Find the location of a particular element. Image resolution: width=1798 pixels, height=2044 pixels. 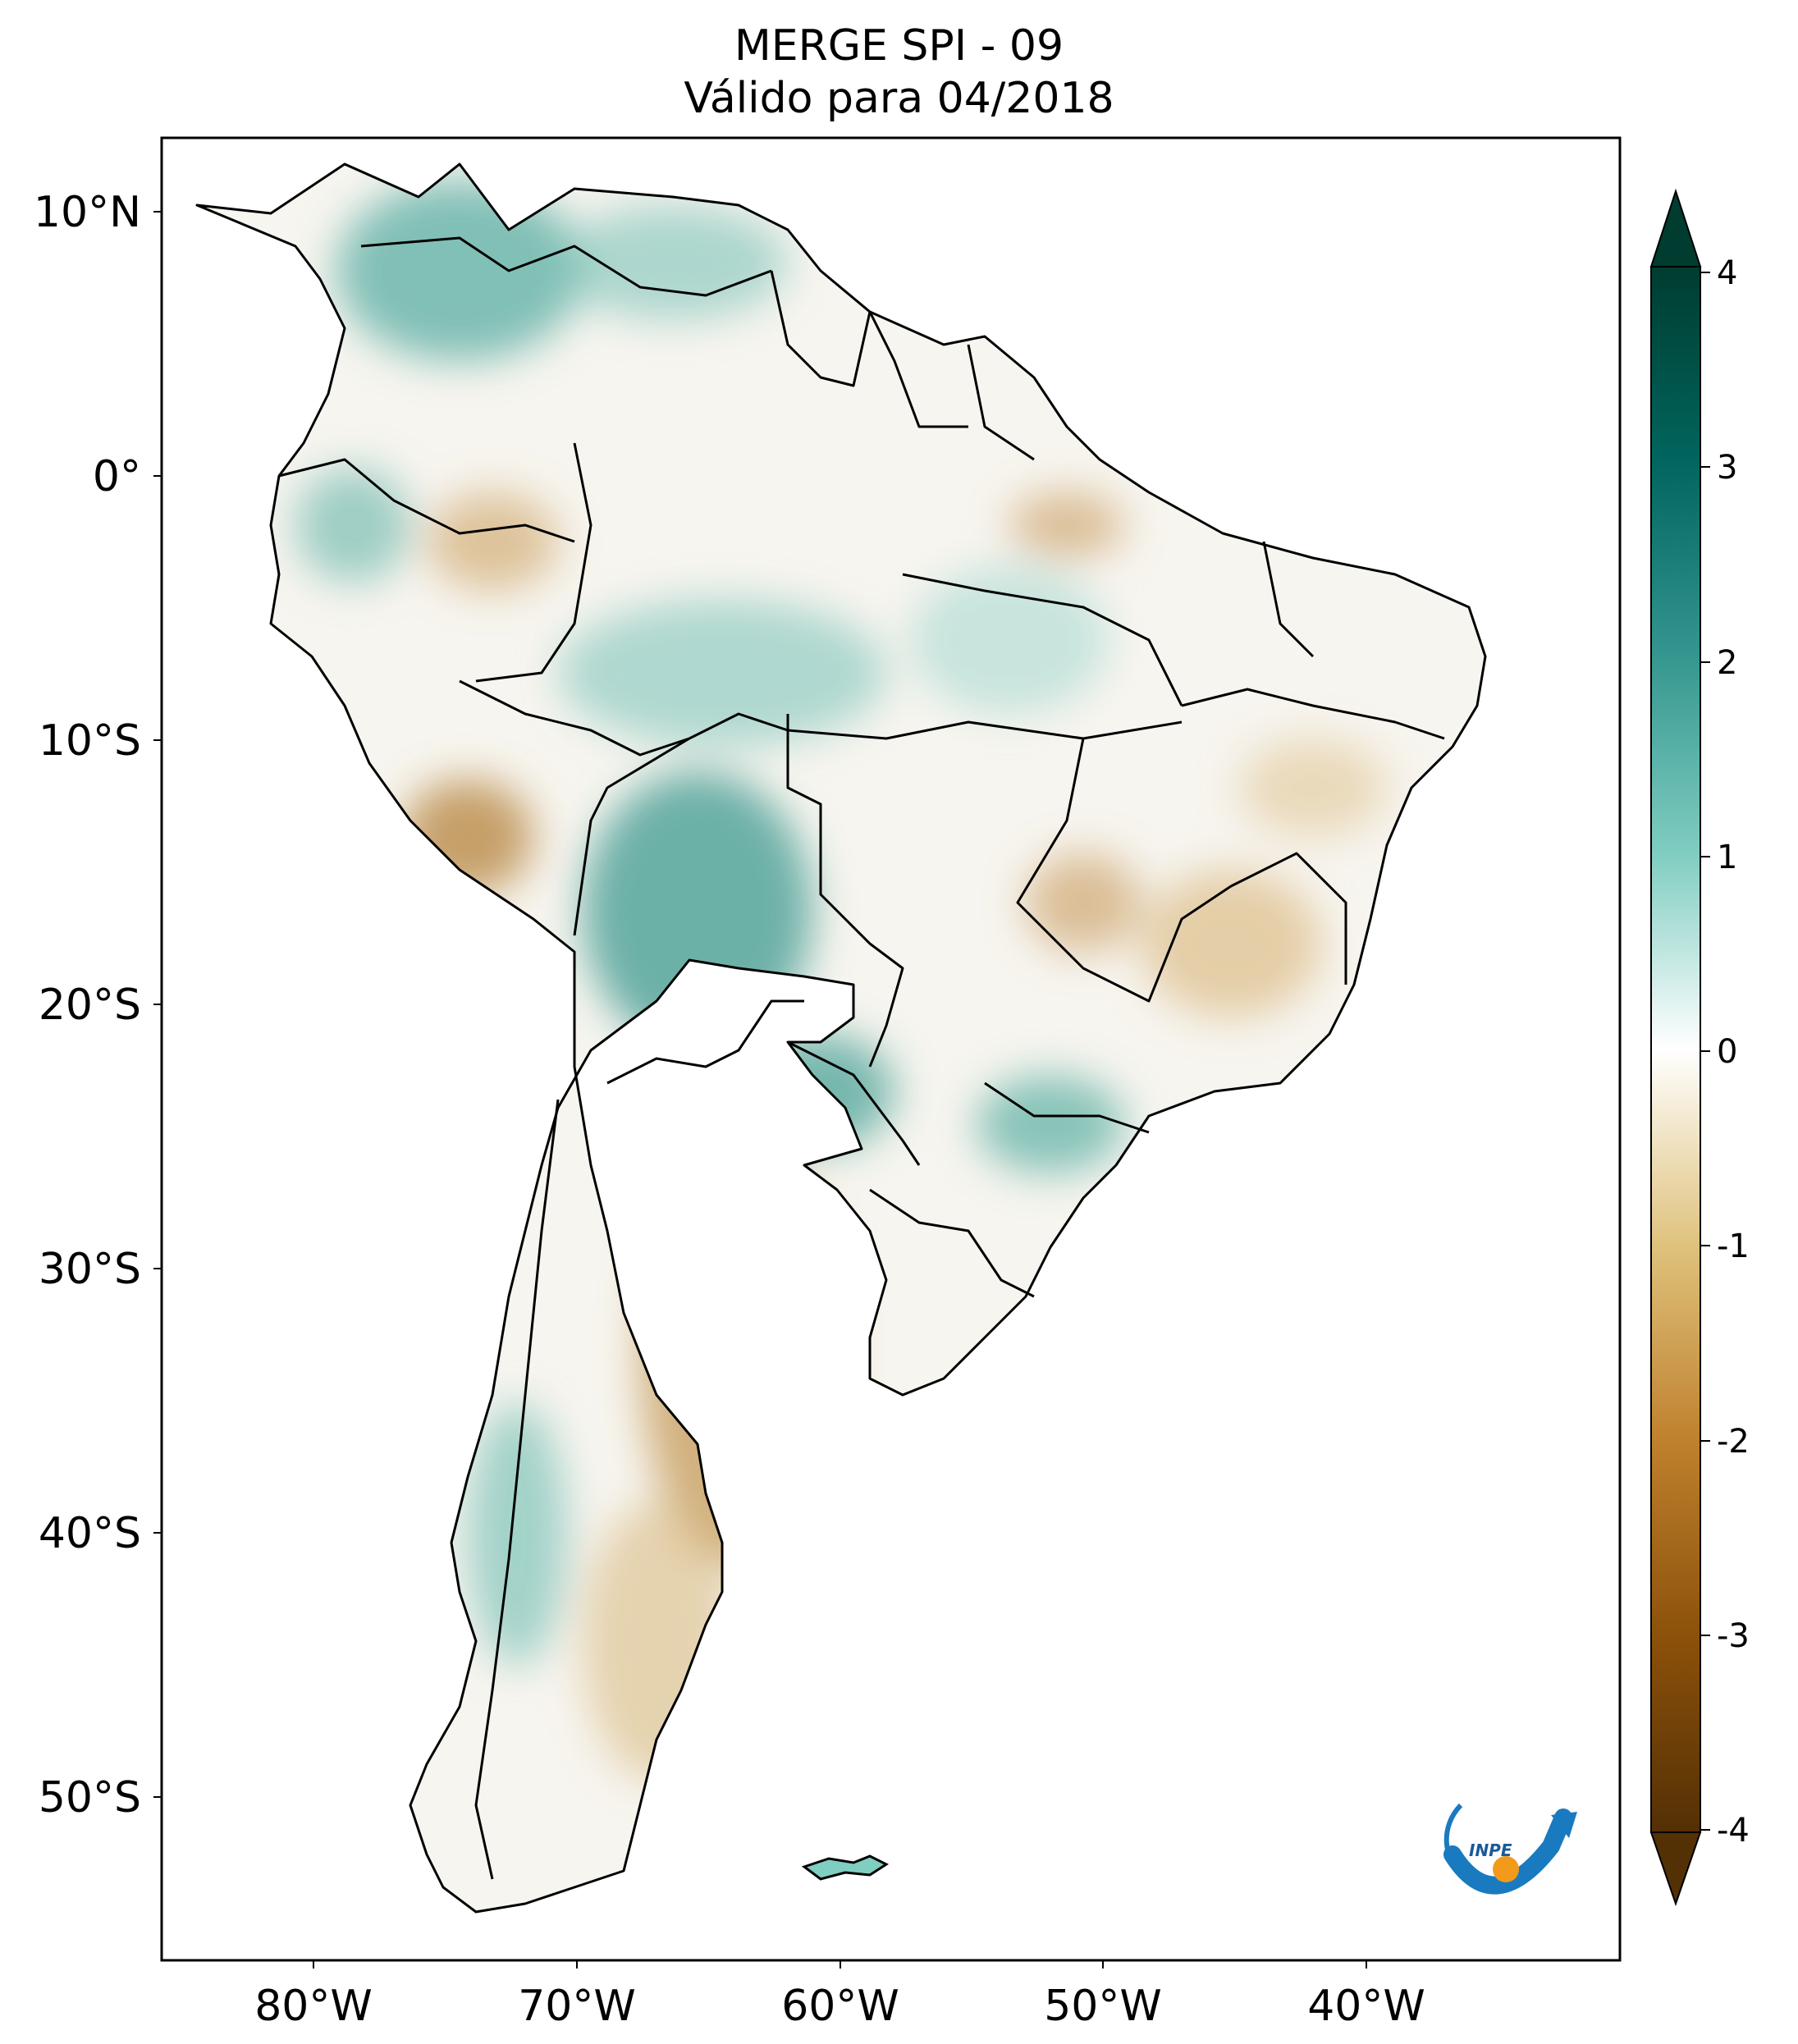

wet-anomaly-para is located at coordinates (1009, 640).